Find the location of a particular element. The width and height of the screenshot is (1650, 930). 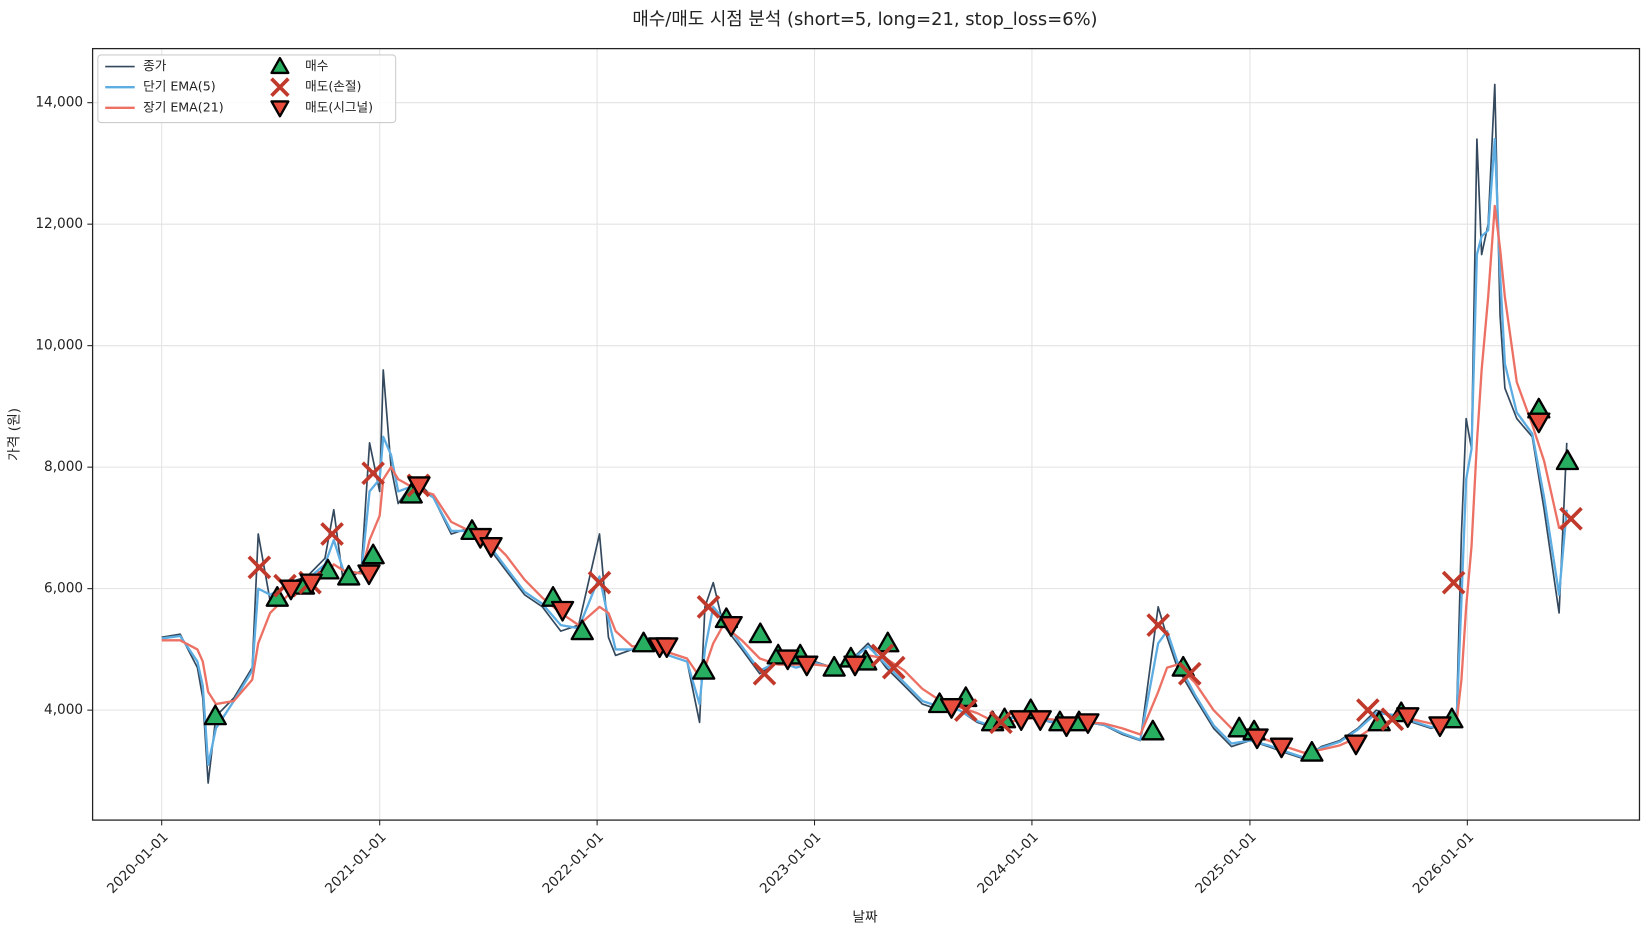

legend-label: 매수 is located at coordinates (316, 65).